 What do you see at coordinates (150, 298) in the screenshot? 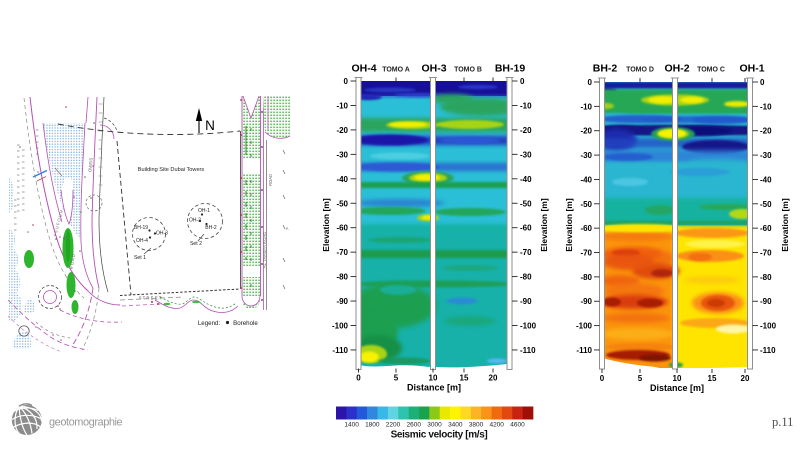
I see `svg-text: S T R E E T` at bounding box center [150, 298].